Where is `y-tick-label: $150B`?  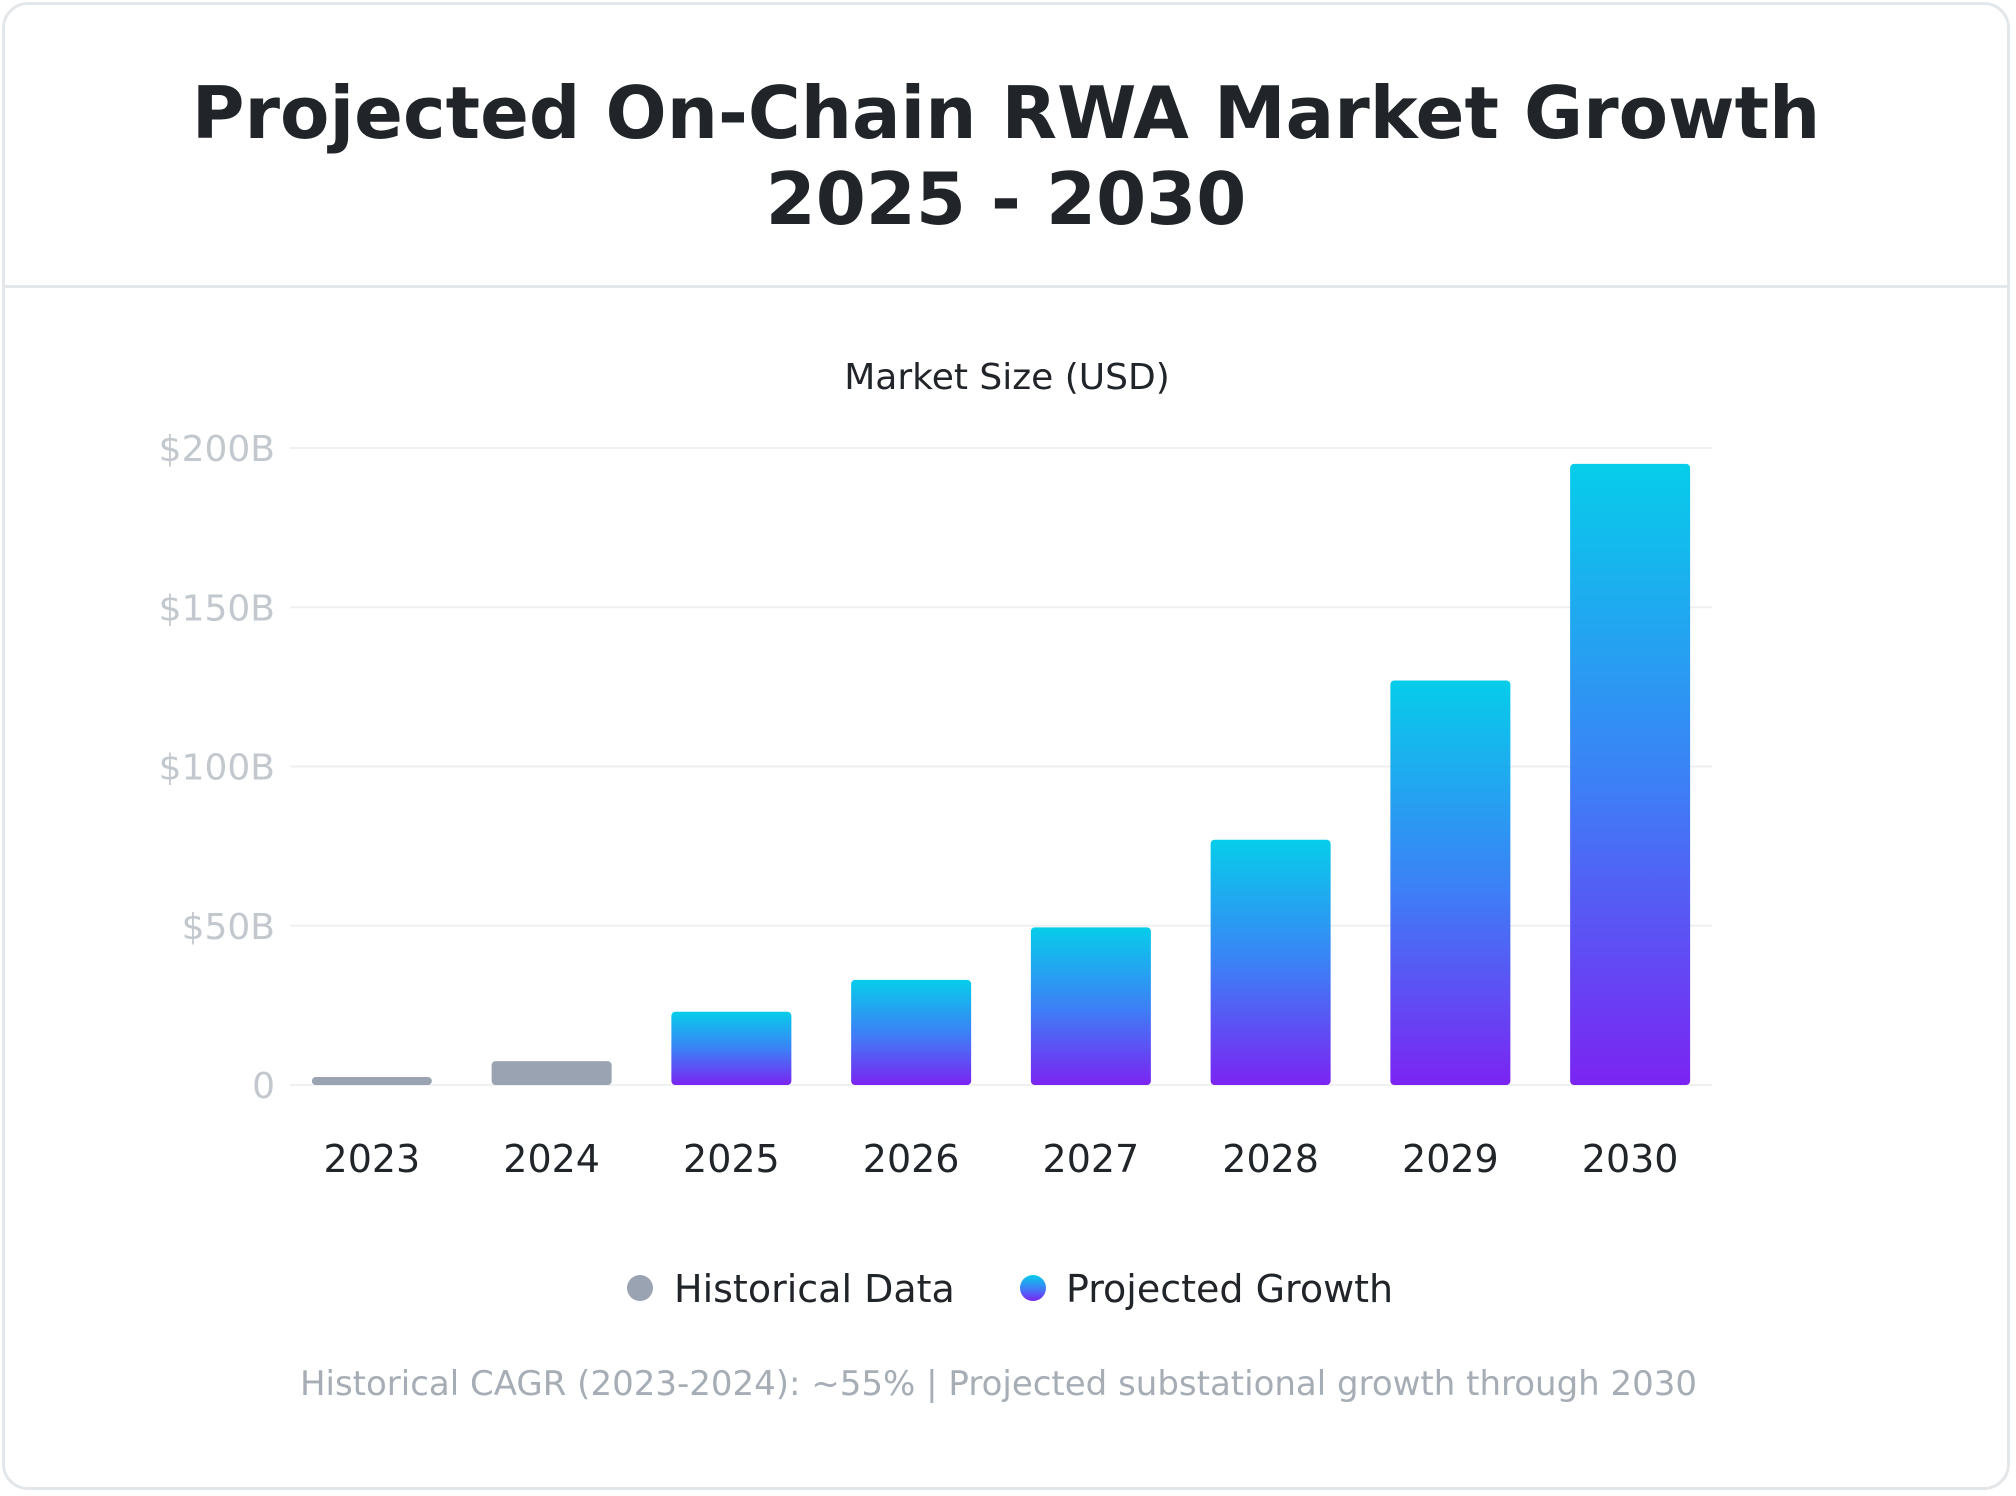 y-tick-label: $150B is located at coordinates (217, 608).